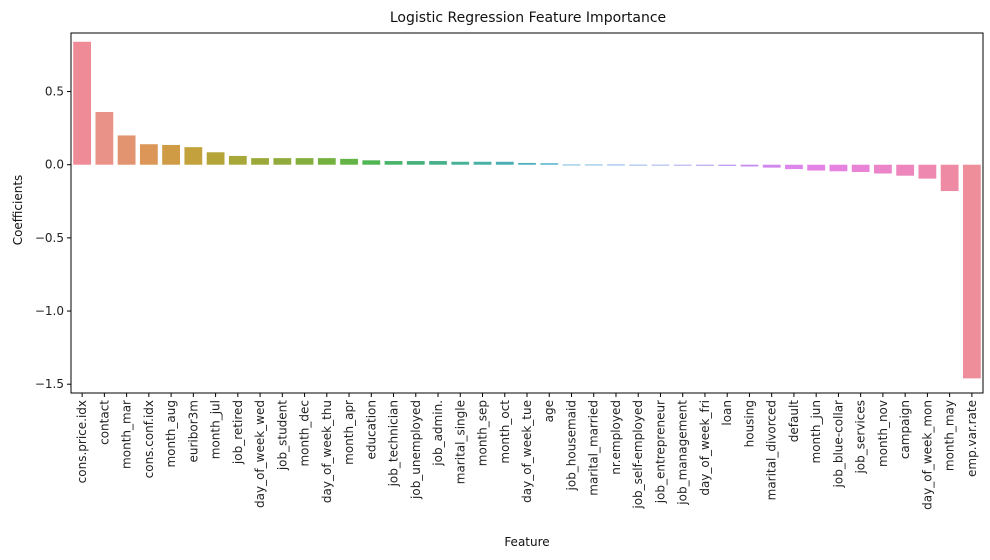 This screenshot has width=990, height=560. What do you see at coordinates (682, 165) in the screenshot?
I see `bar-job_management` at bounding box center [682, 165].